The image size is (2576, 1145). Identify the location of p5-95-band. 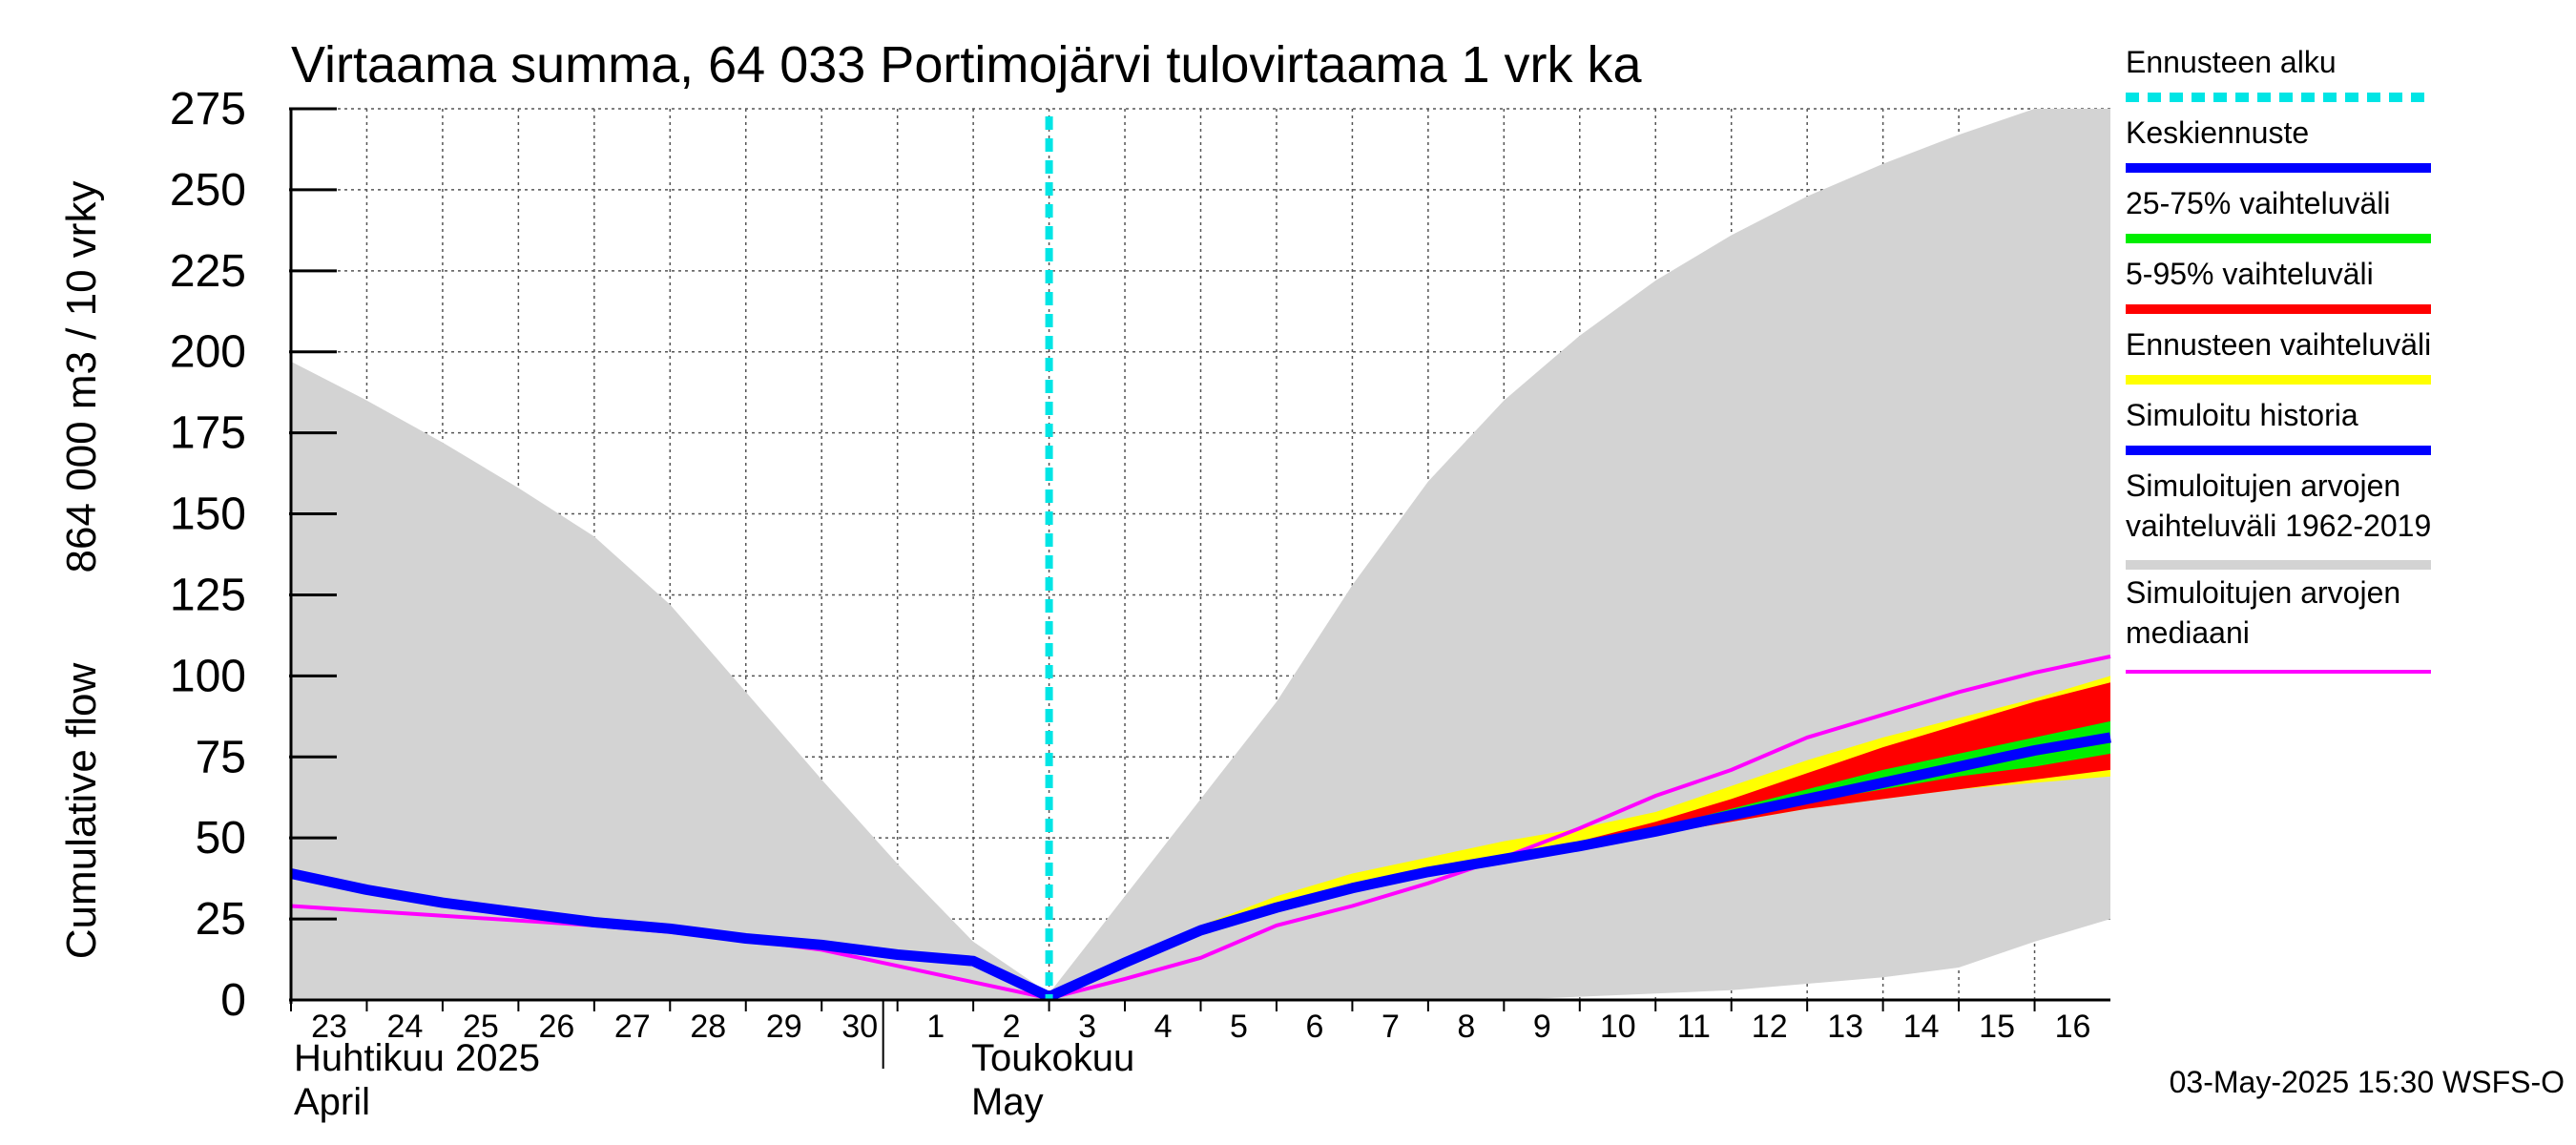
(1579, 840).